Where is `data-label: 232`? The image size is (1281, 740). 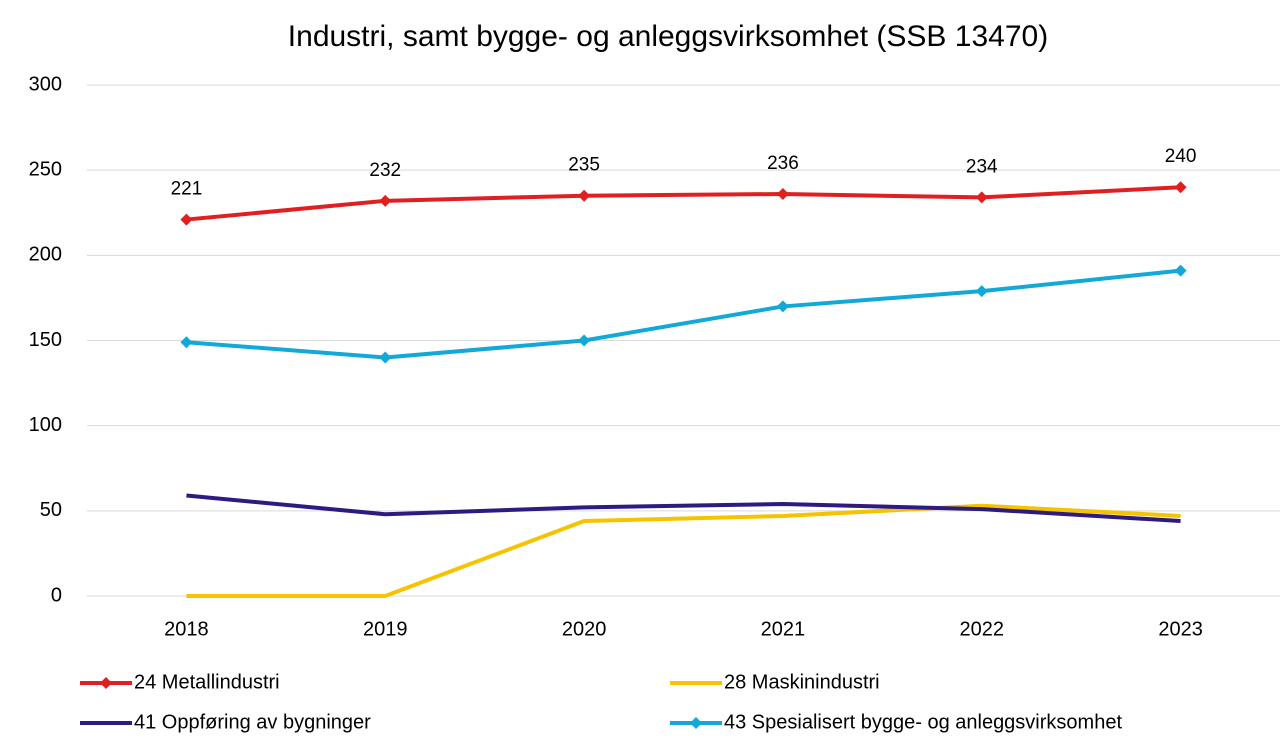 data-label: 232 is located at coordinates (385, 170).